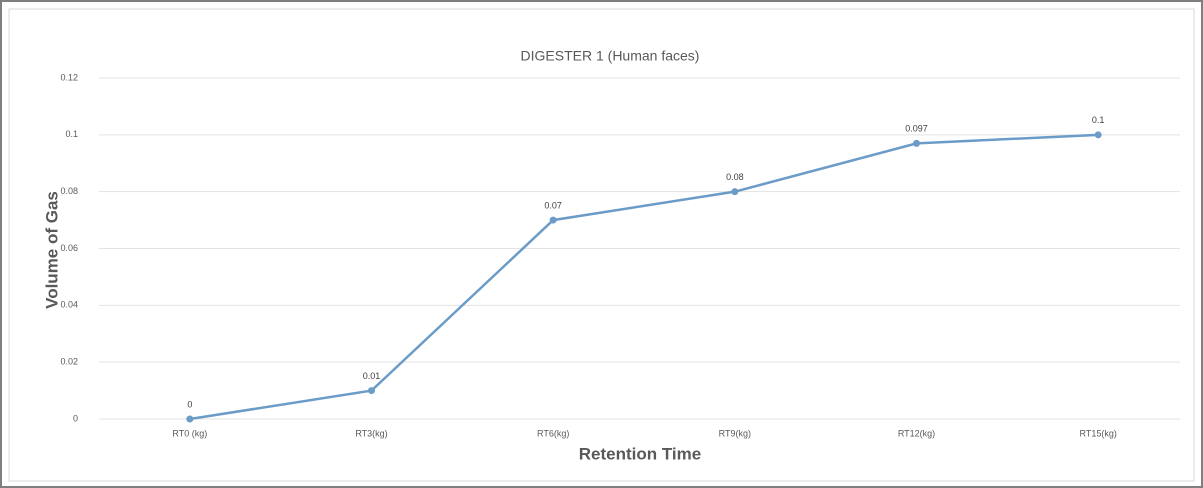 This screenshot has height=488, width=1203. What do you see at coordinates (1098, 120) in the screenshot?
I see `data-label: 0.1` at bounding box center [1098, 120].